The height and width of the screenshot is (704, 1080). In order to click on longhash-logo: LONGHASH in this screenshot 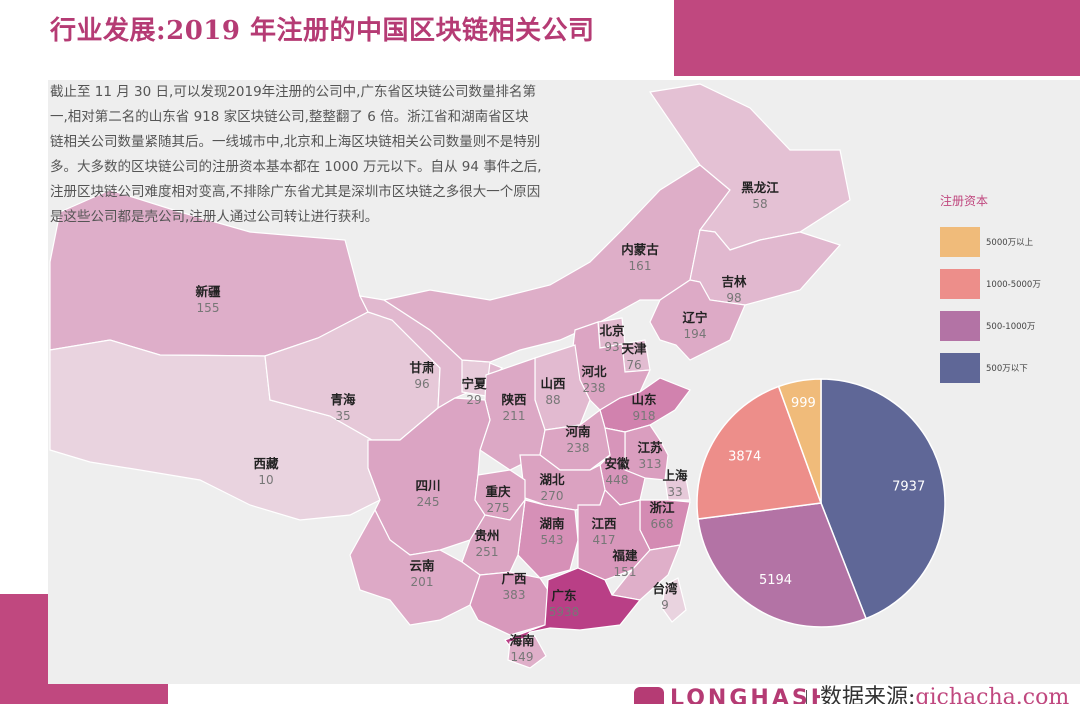, I will do `click(727, 694)`.